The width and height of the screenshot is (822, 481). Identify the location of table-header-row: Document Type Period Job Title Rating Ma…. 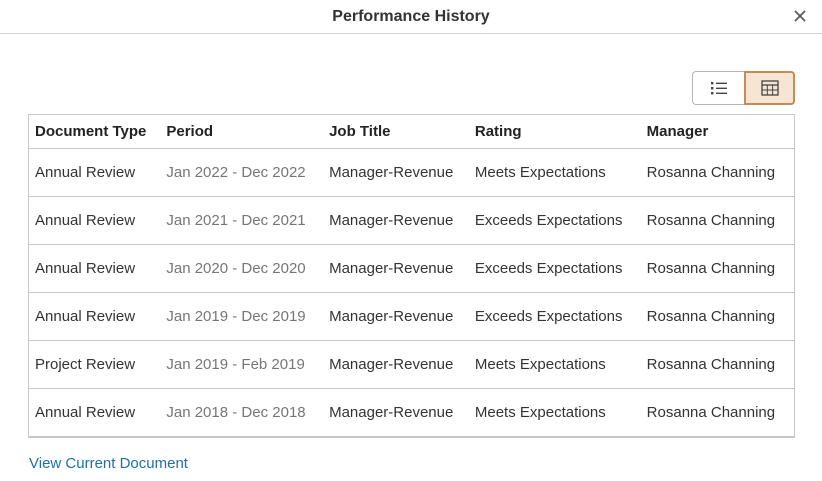
(411, 131).